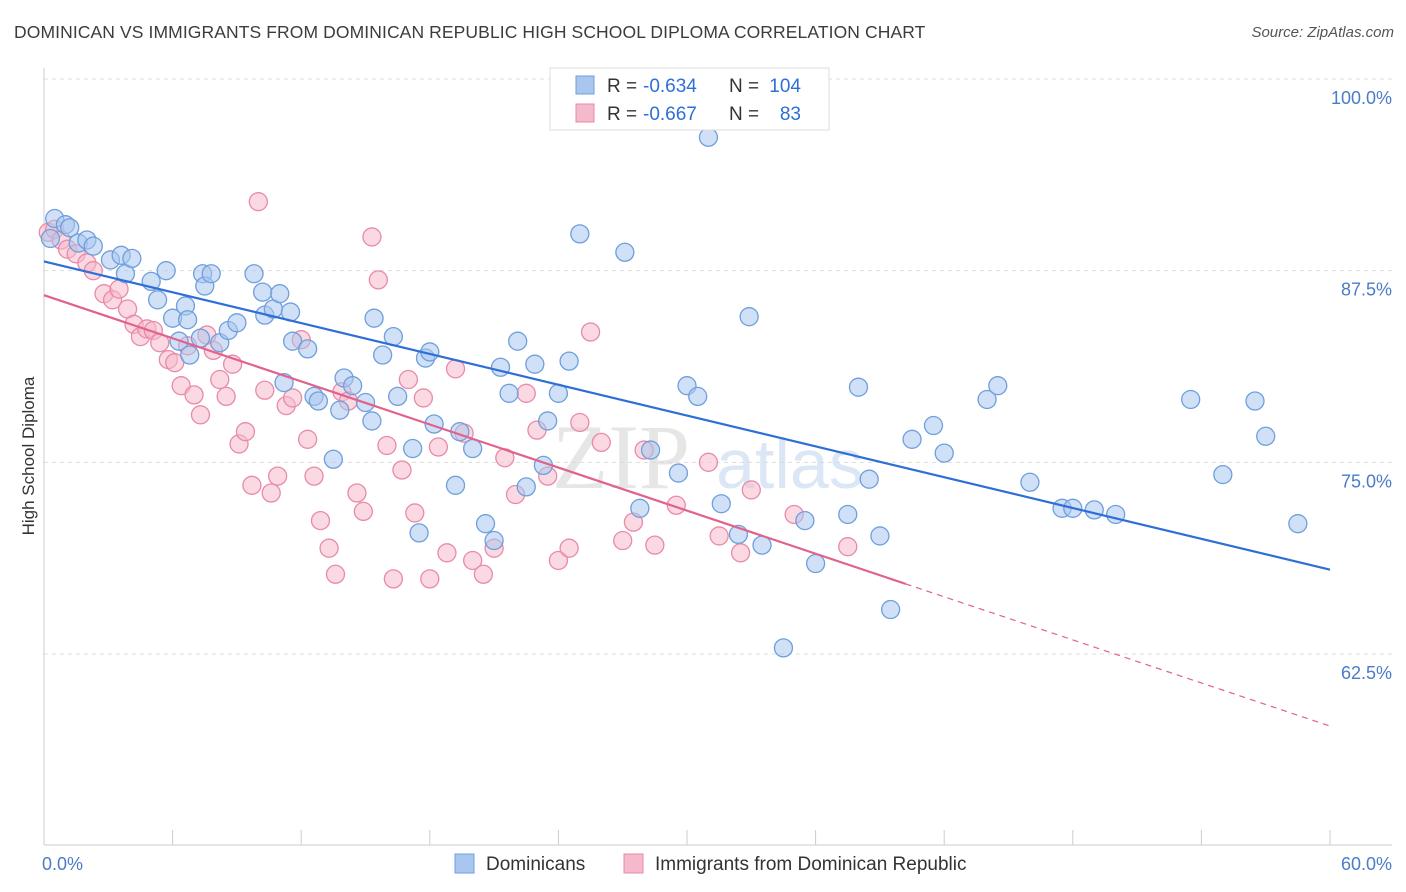 Image resolution: width=1406 pixels, height=892 pixels. What do you see at coordinates (790, 114) in the screenshot?
I see `legend-n-value-1: 83` at bounding box center [790, 114].